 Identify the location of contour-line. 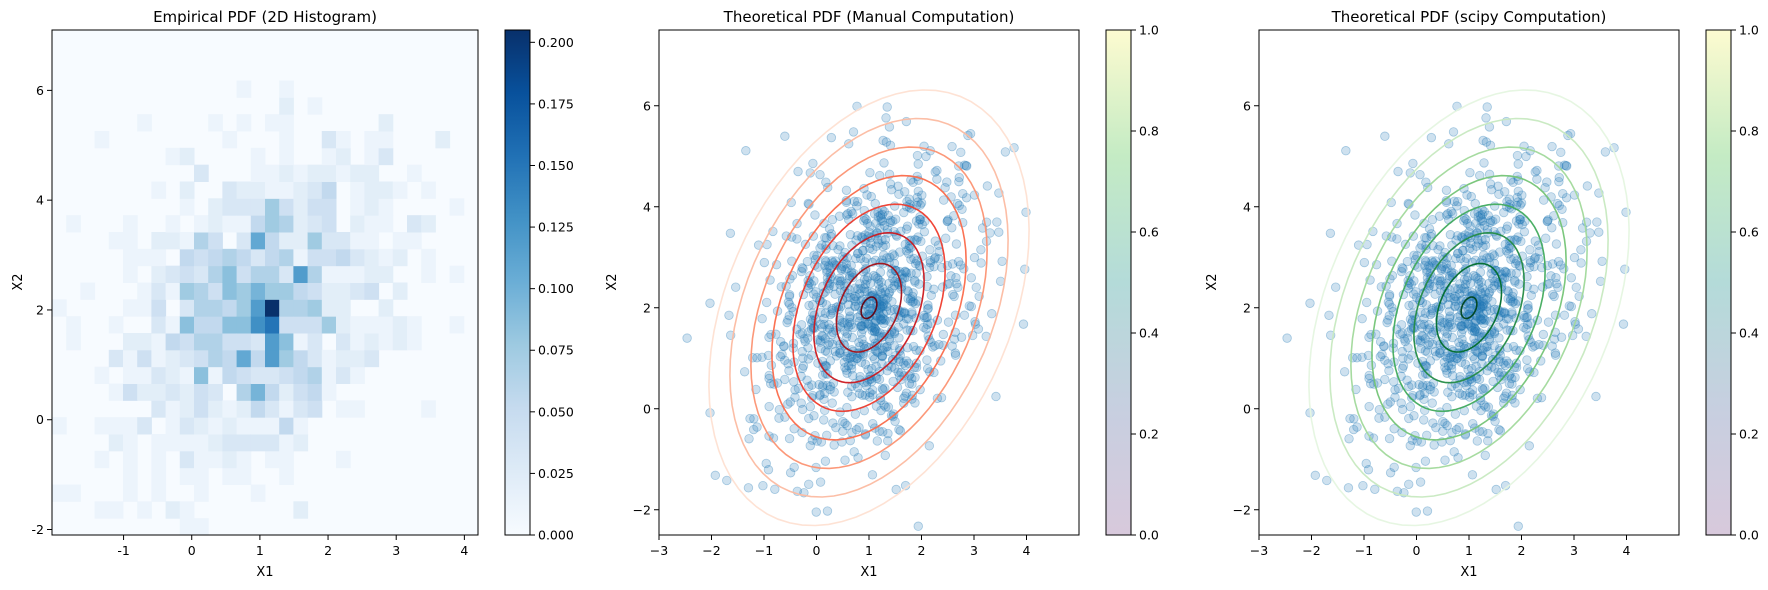
(1469, 308).